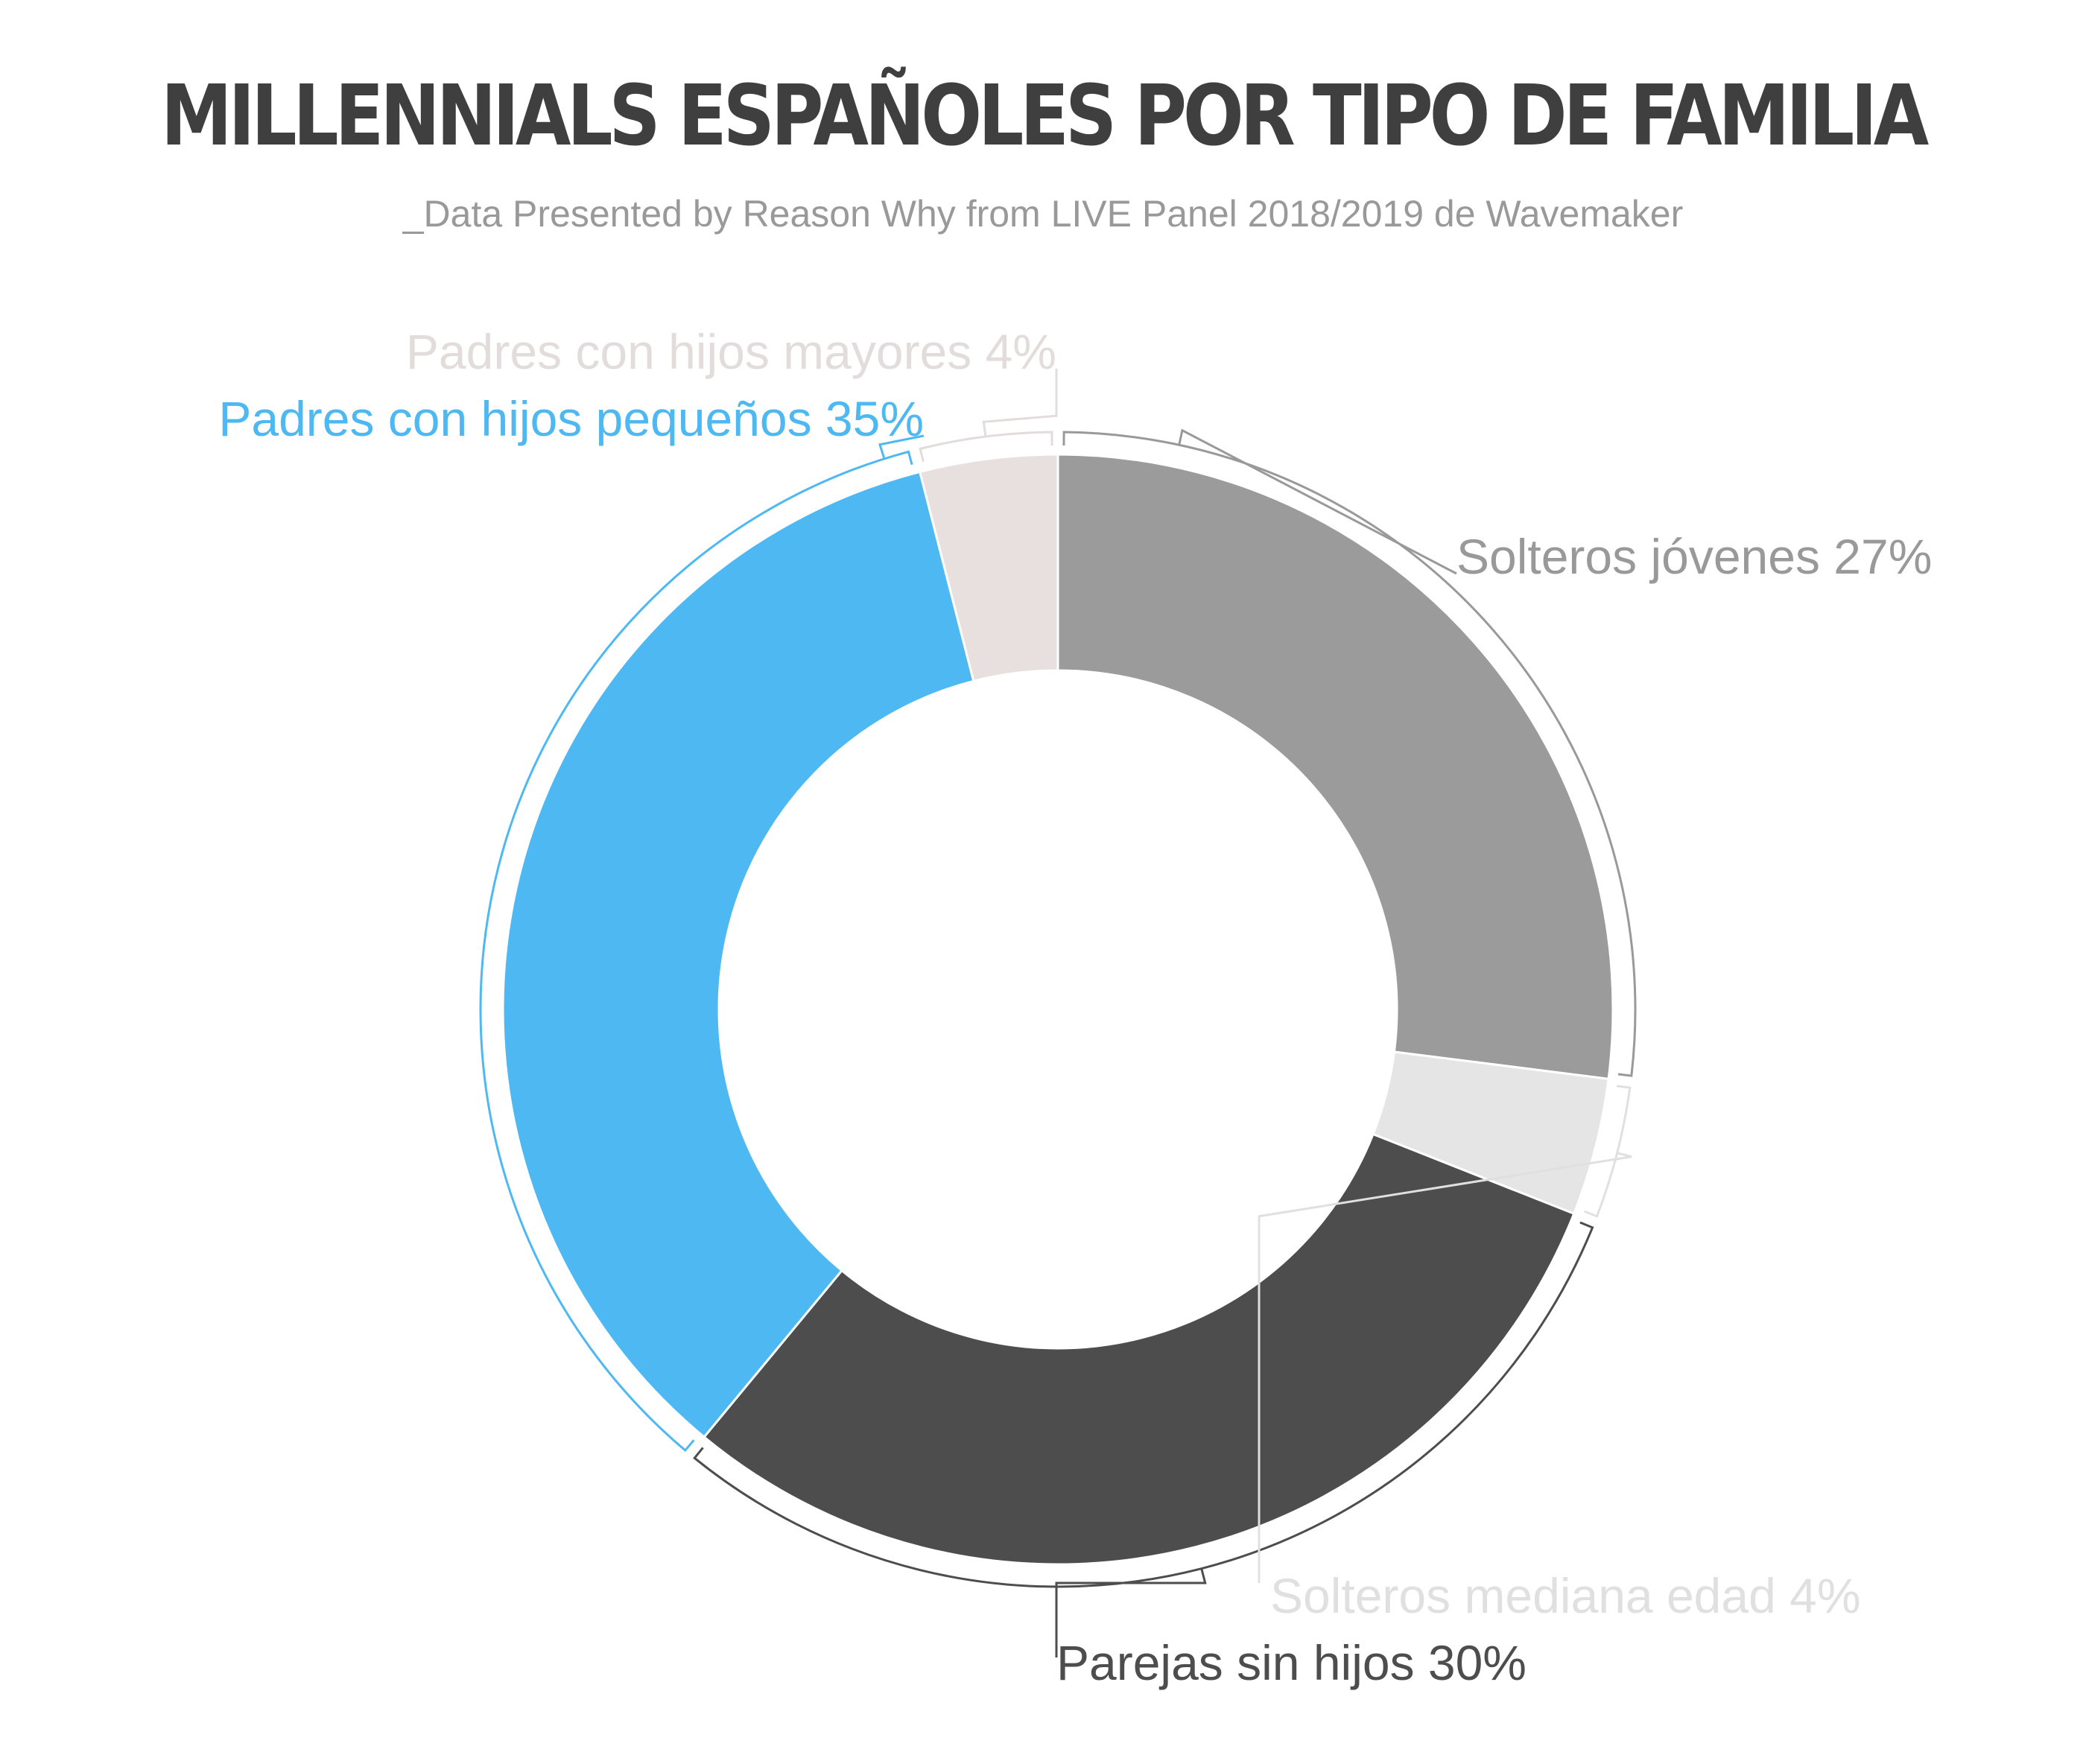 The image size is (2086, 1764). What do you see at coordinates (1291, 1662) in the screenshot?
I see `label-parejas-sin-hijos: Parejas sin hijos 30%` at bounding box center [1291, 1662].